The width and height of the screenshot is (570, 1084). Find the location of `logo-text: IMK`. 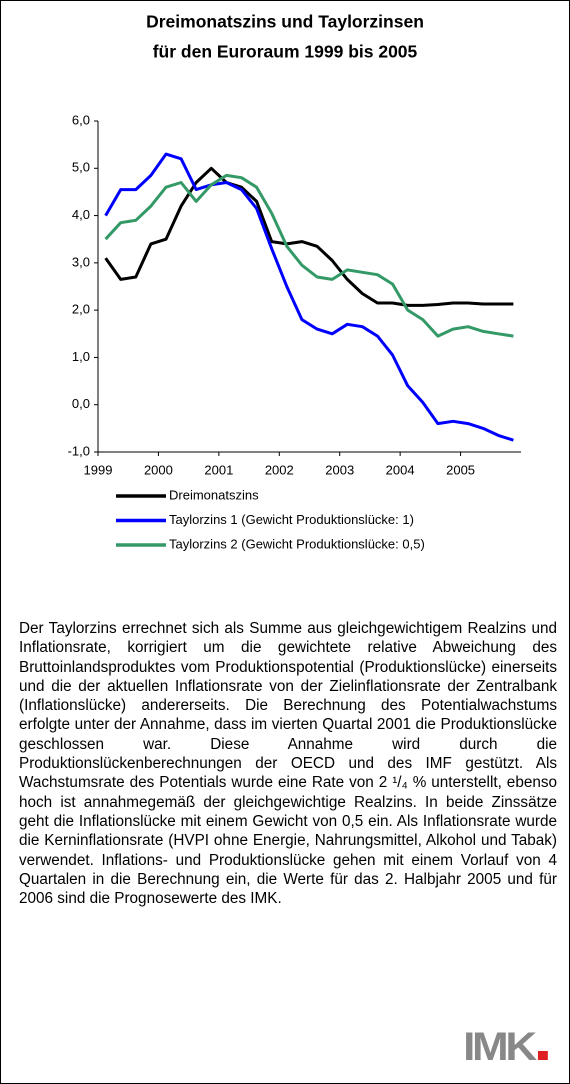

logo-text: IMK is located at coordinates (500, 1047).